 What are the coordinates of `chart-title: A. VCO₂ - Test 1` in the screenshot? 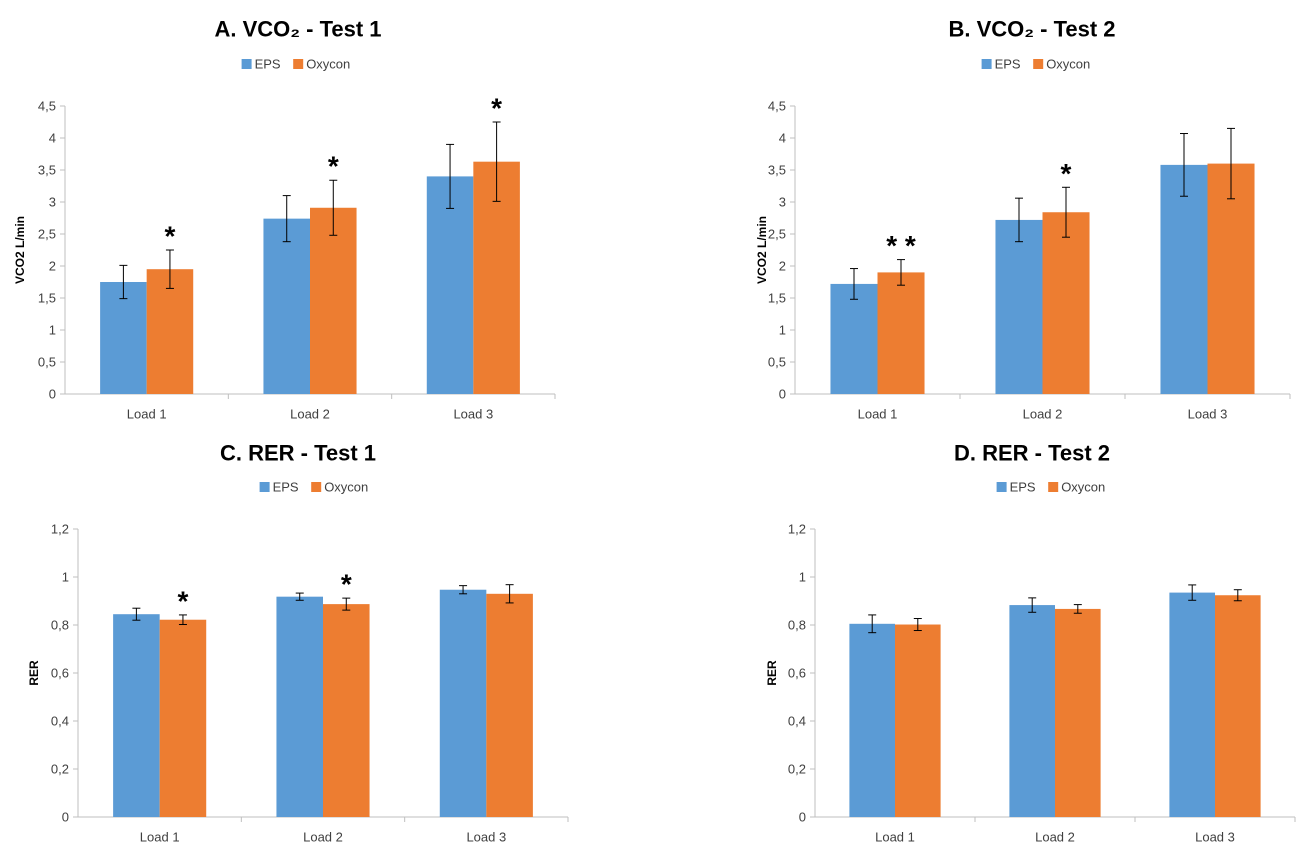 It's located at (297, 29).